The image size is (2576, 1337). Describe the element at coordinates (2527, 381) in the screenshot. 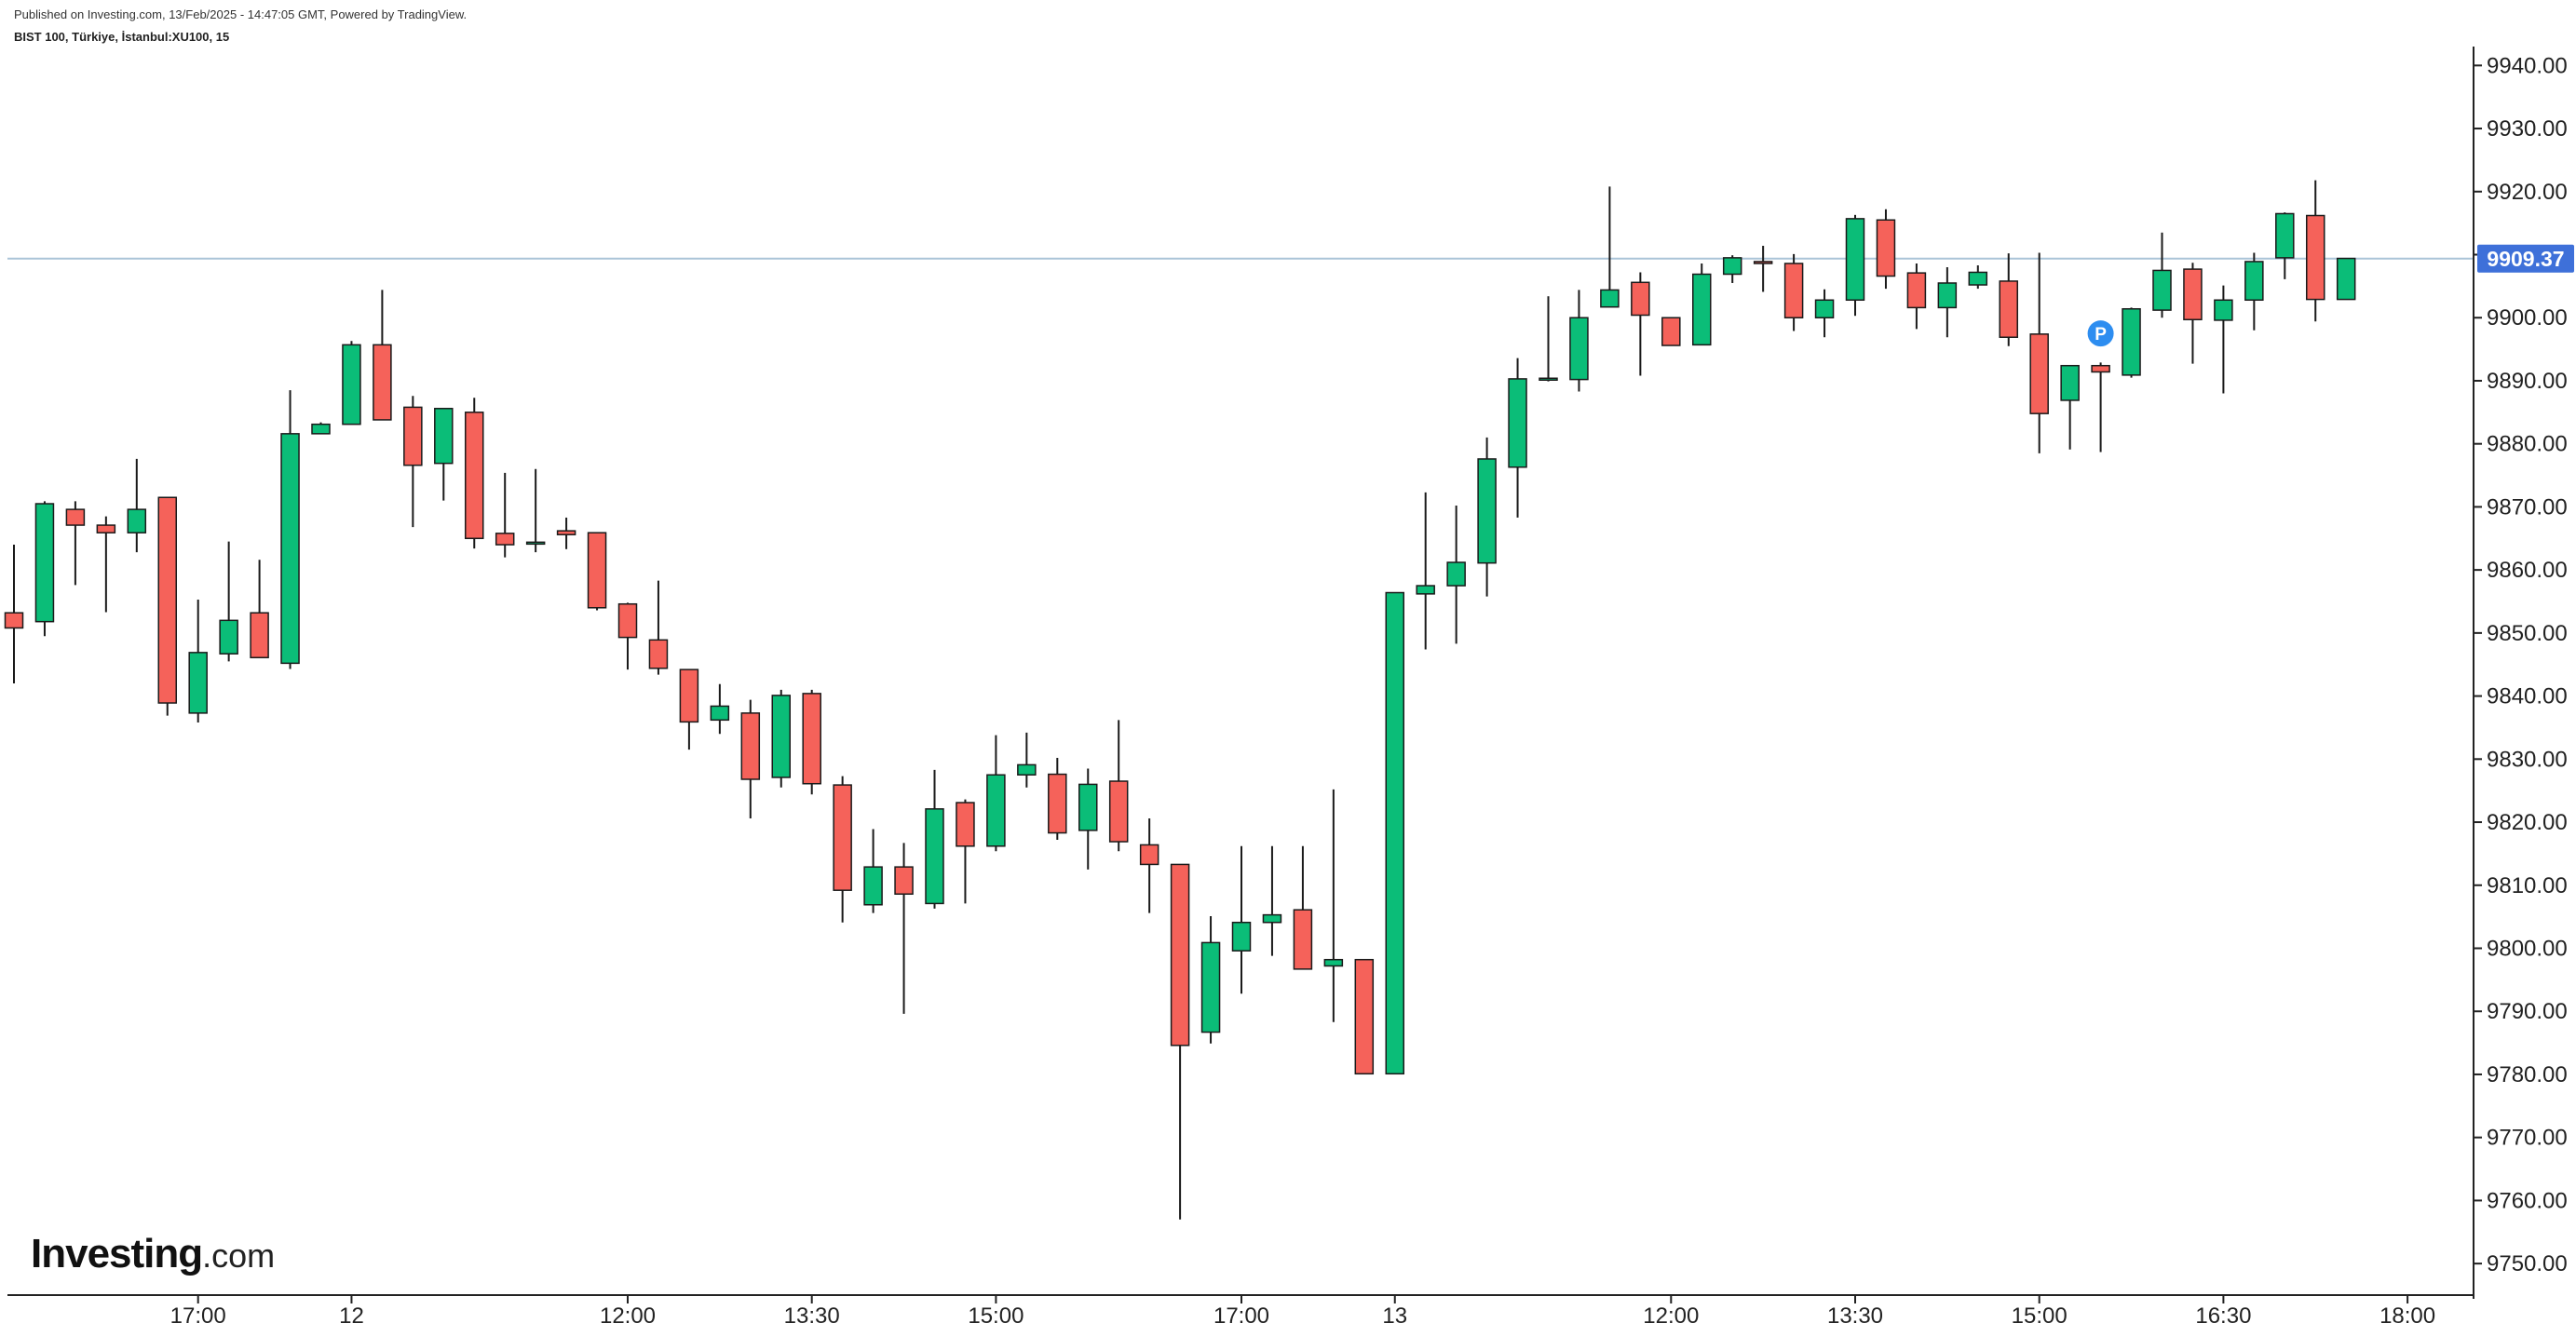

I see `y-tick-label: 9890.00` at that location.